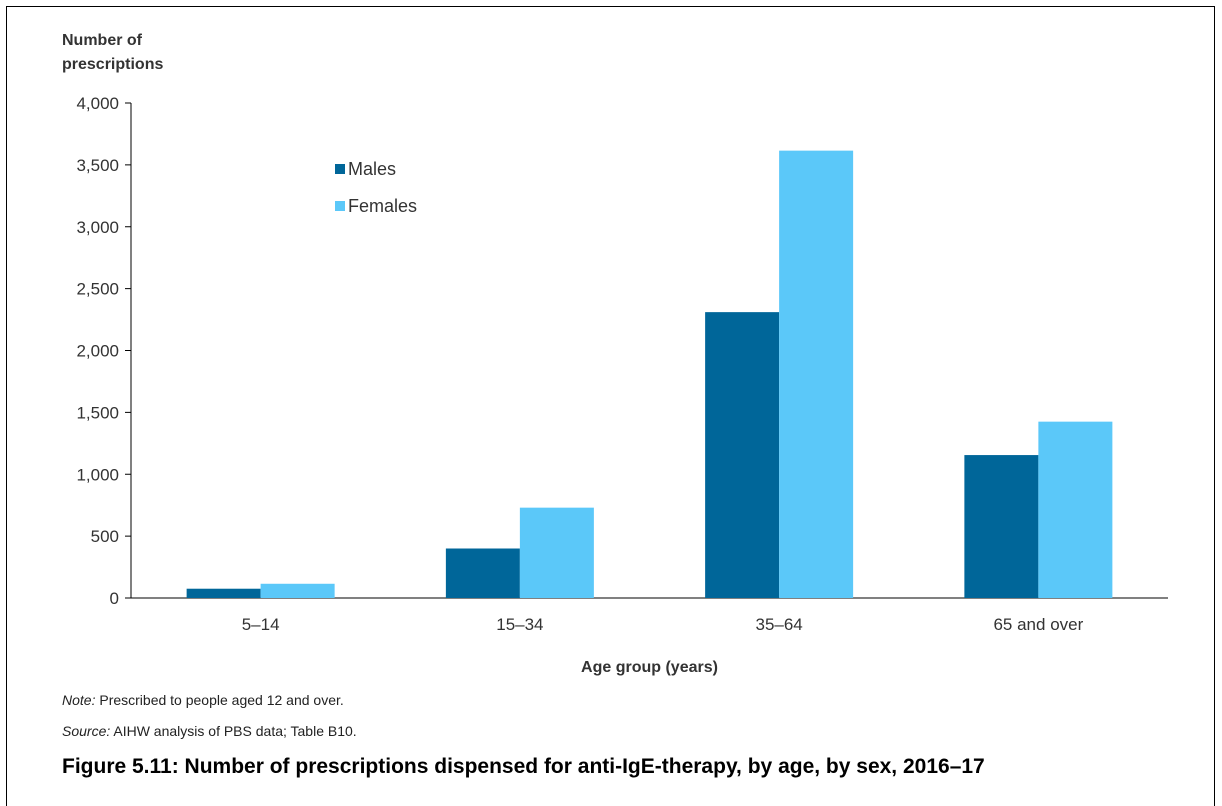 The width and height of the screenshot is (1222, 806). What do you see at coordinates (778, 624) in the screenshot?
I see `x-tick-label: 35–64` at bounding box center [778, 624].